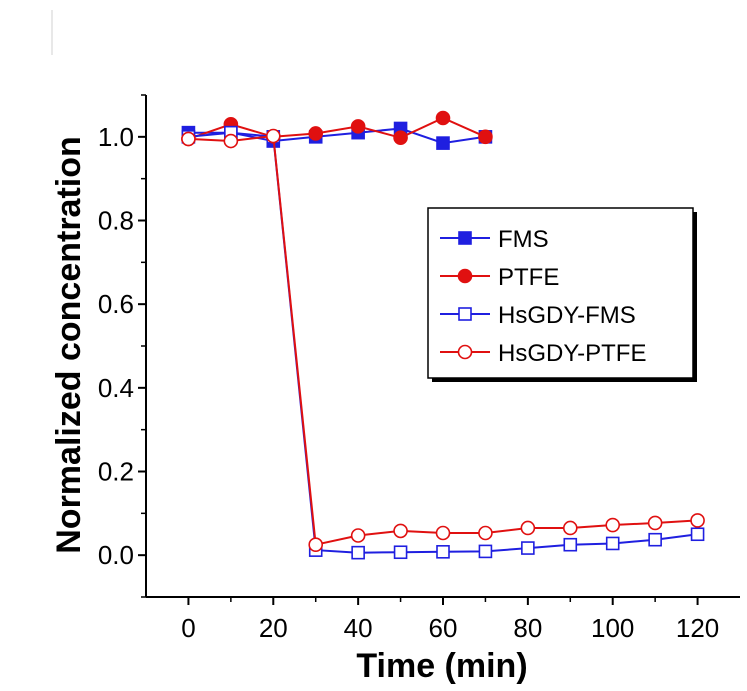 The height and width of the screenshot is (691, 747). What do you see at coordinates (122, 346) in the screenshot?
I see `y-axis-ticks: 0.0 0.2 0.4 0.6 0.8 1.0` at bounding box center [122, 346].